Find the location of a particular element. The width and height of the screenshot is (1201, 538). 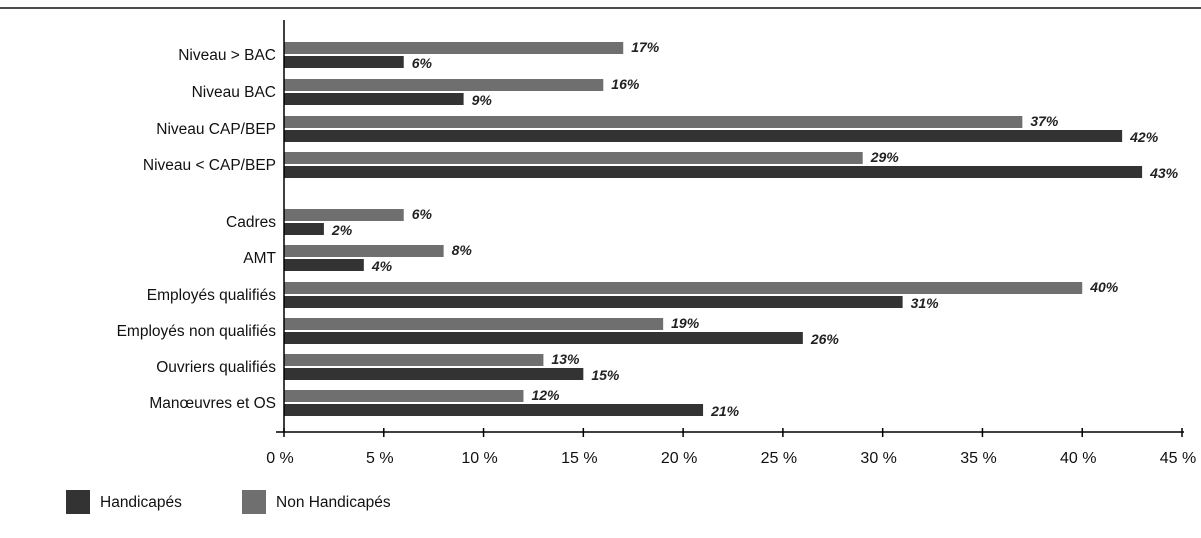

x-tick-label-2: 10 % is located at coordinates (479, 458).